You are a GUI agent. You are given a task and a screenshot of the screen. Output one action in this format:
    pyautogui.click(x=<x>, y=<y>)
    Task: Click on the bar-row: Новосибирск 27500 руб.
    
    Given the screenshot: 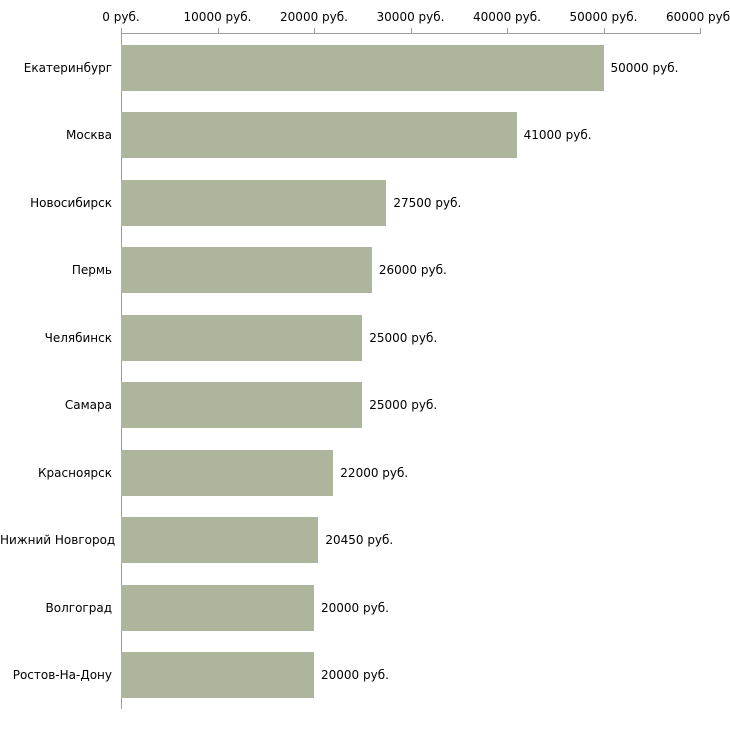 What is the action you would take?
    pyautogui.click(x=365, y=203)
    